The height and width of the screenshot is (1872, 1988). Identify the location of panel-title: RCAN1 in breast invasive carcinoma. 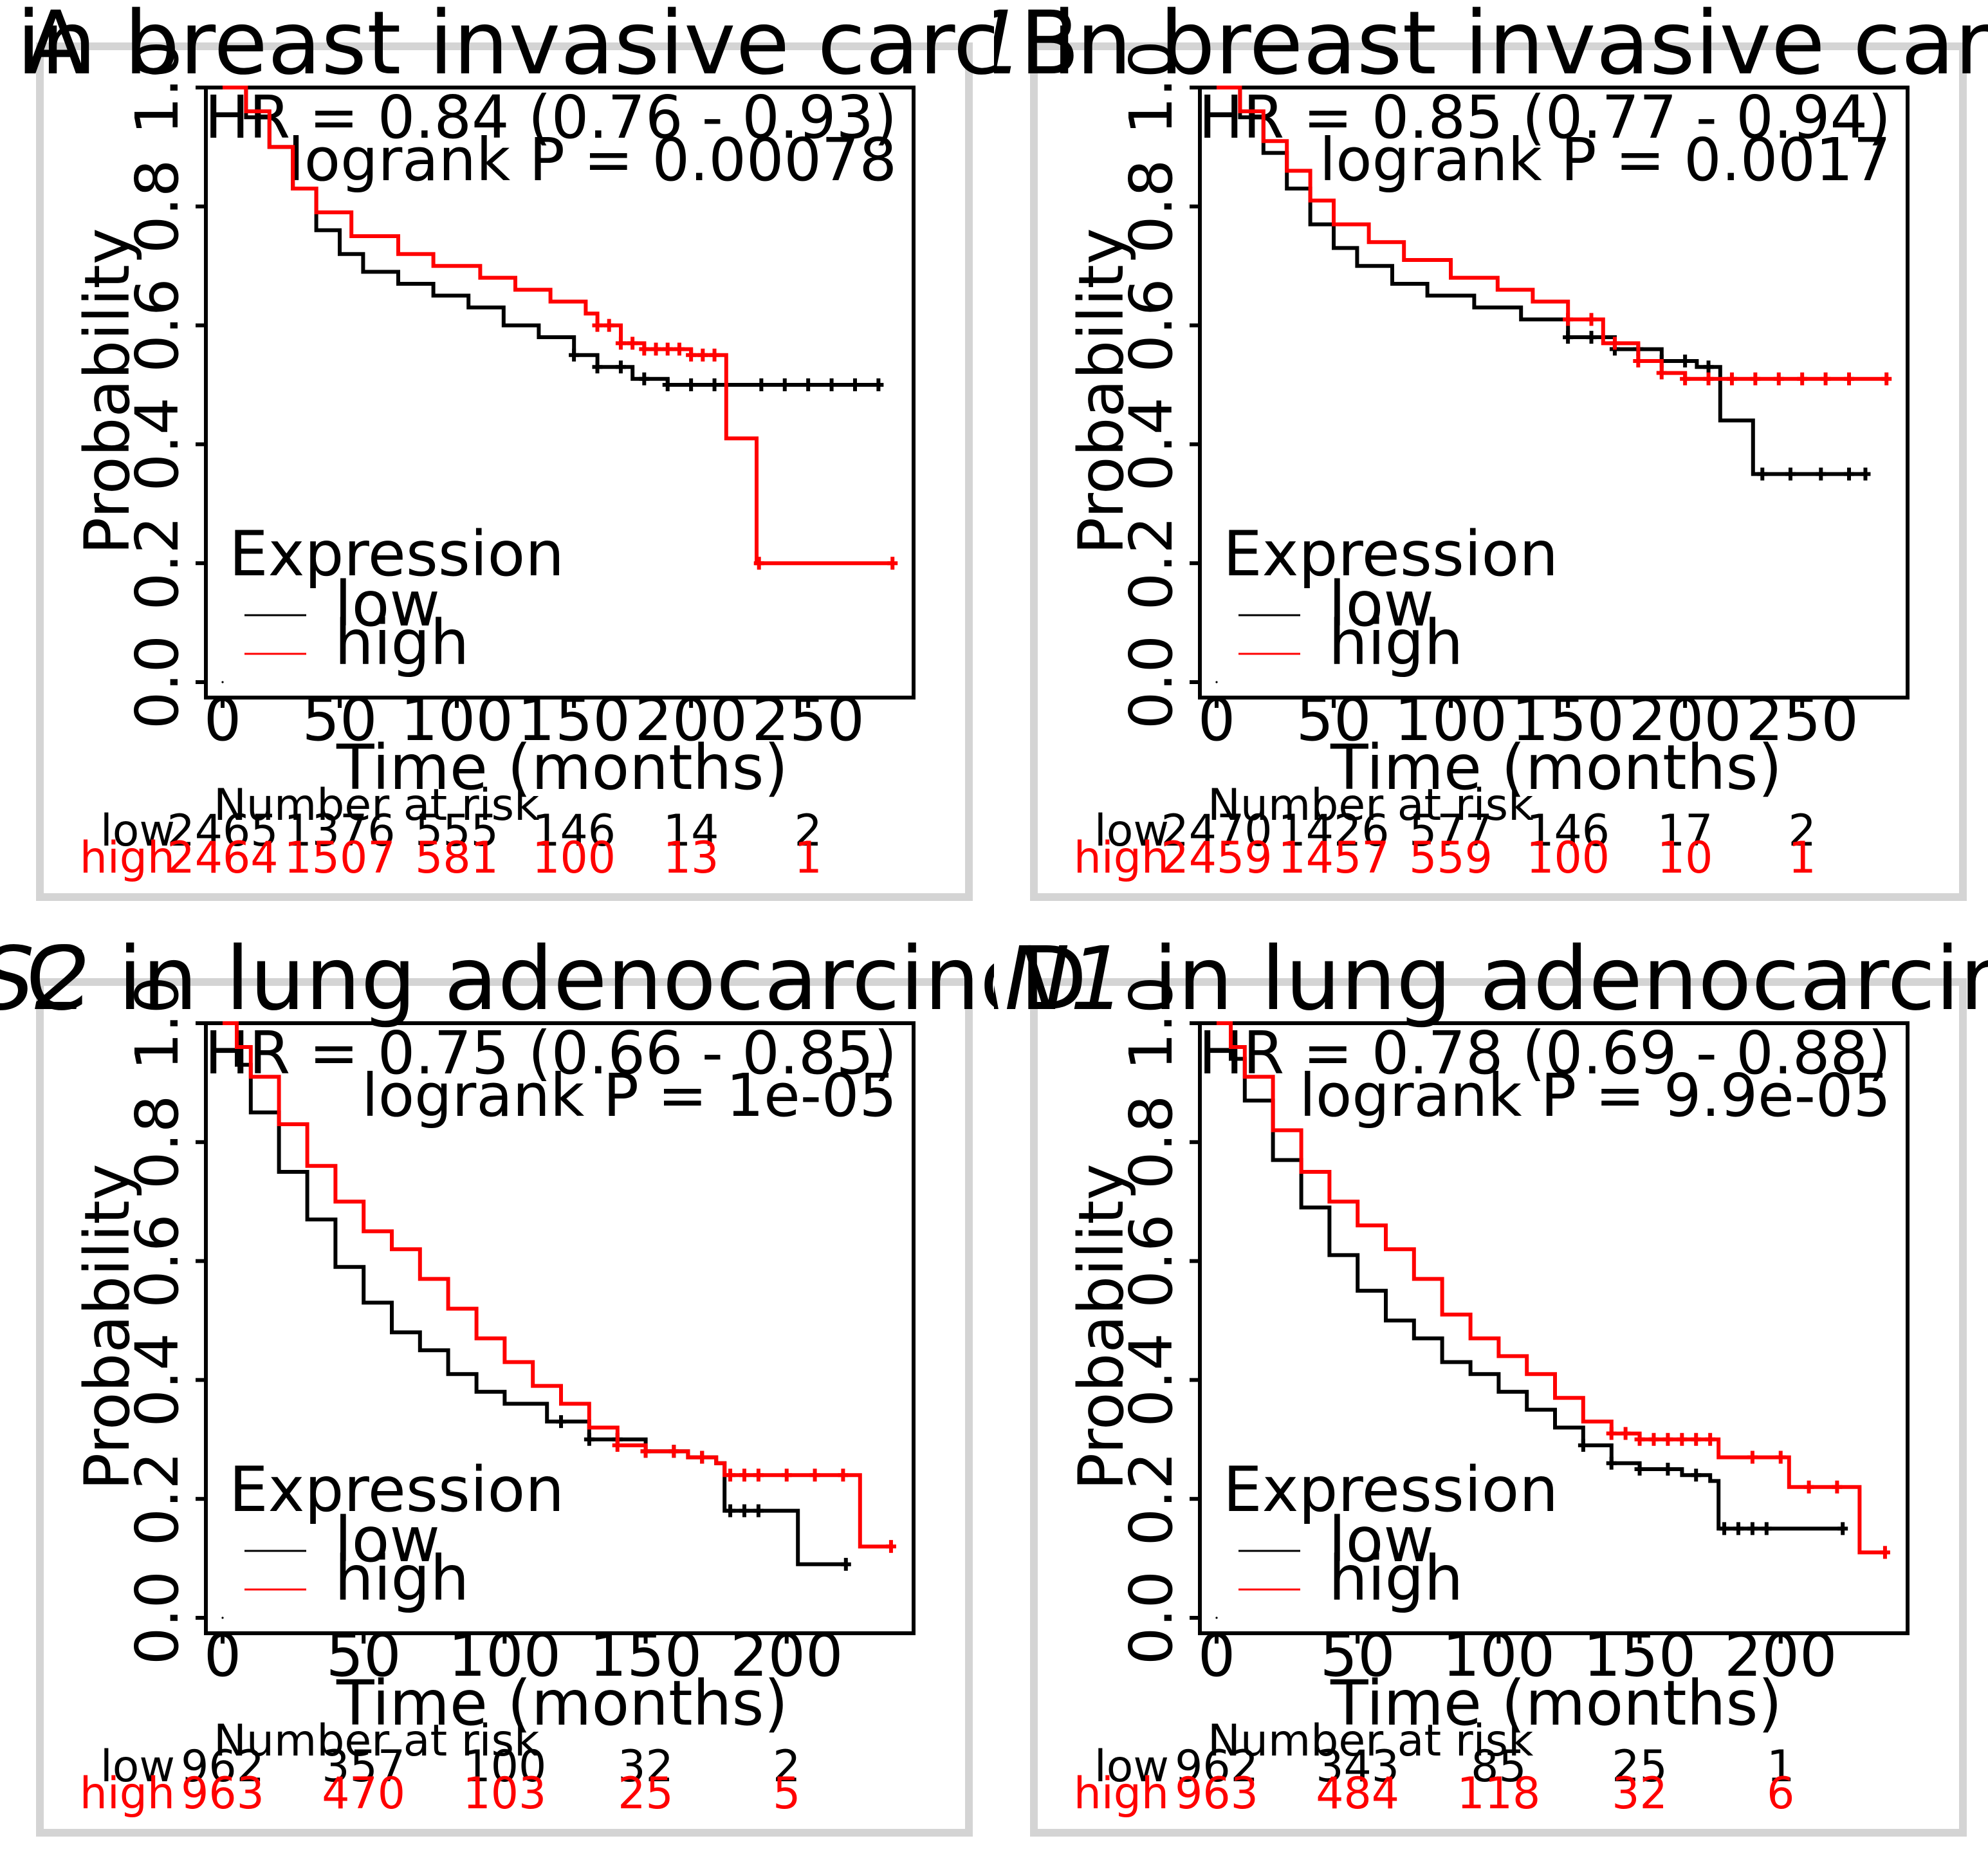
(1491, 47).